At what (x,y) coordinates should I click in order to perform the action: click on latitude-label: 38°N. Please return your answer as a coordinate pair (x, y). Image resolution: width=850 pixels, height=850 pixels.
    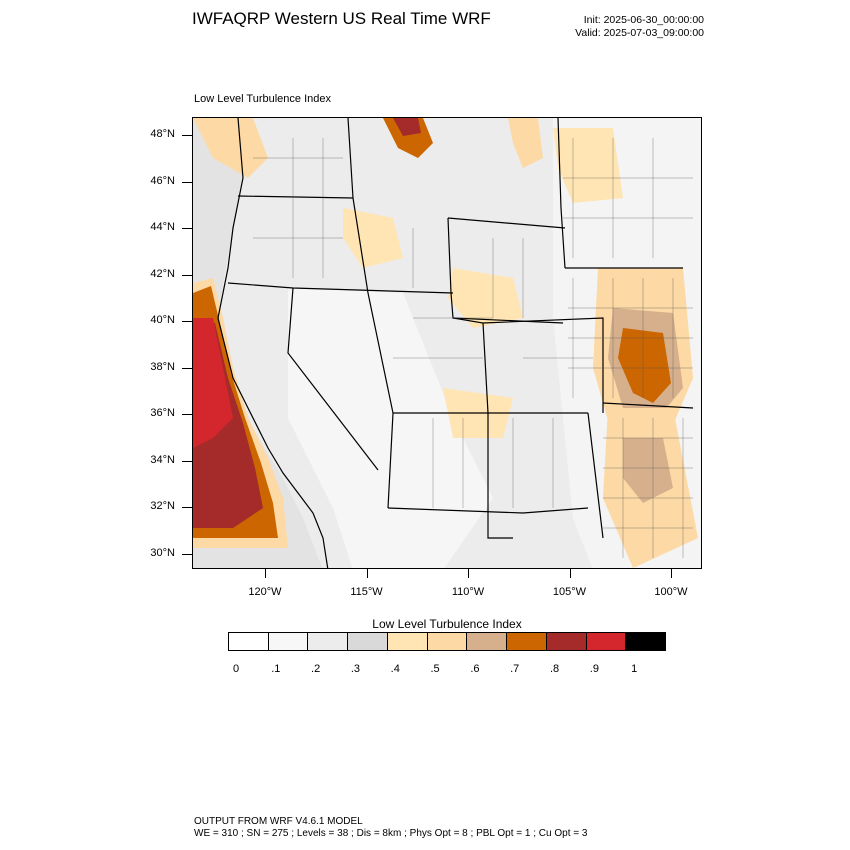
    Looking at the image, I should click on (162, 366).